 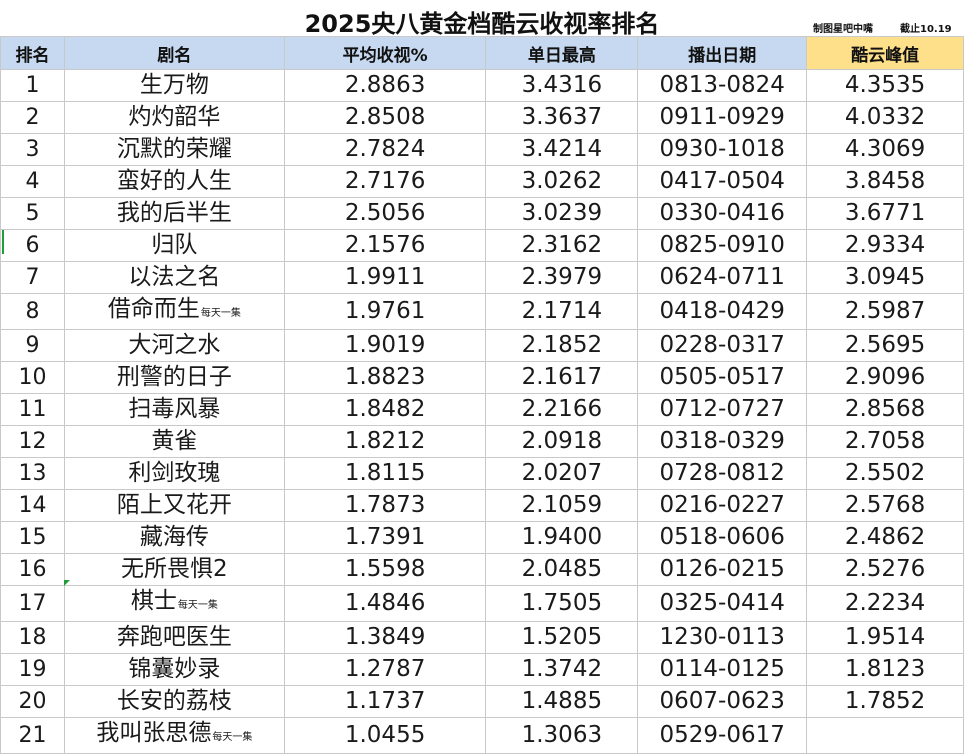 I want to click on rank-cell: 20, so click(x=32, y=701).